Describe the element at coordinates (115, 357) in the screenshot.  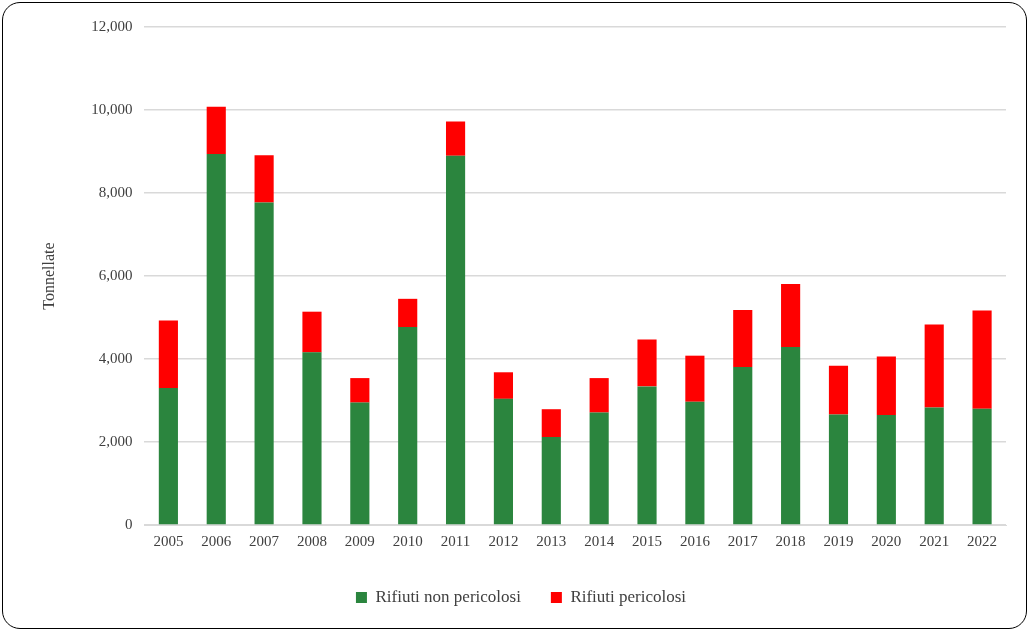
I see `y-tick-label: 4,000` at that location.